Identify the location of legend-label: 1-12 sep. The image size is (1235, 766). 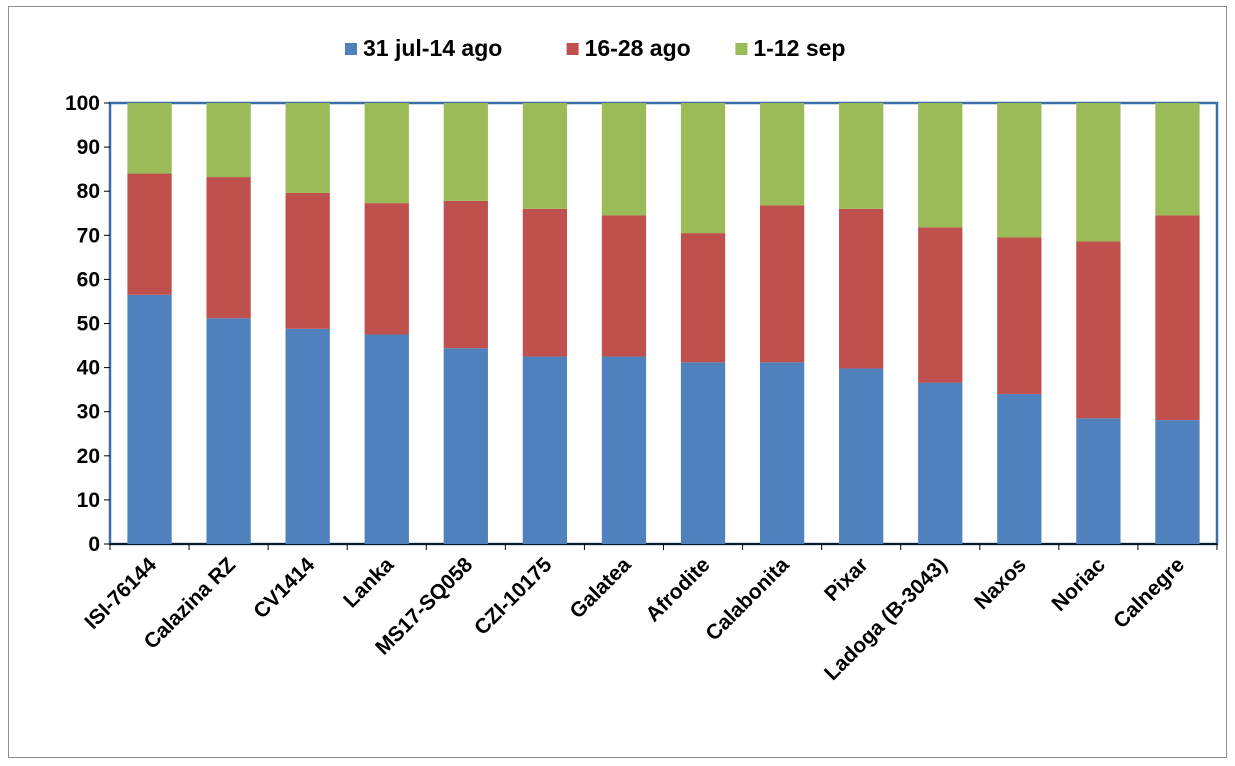
(799, 48).